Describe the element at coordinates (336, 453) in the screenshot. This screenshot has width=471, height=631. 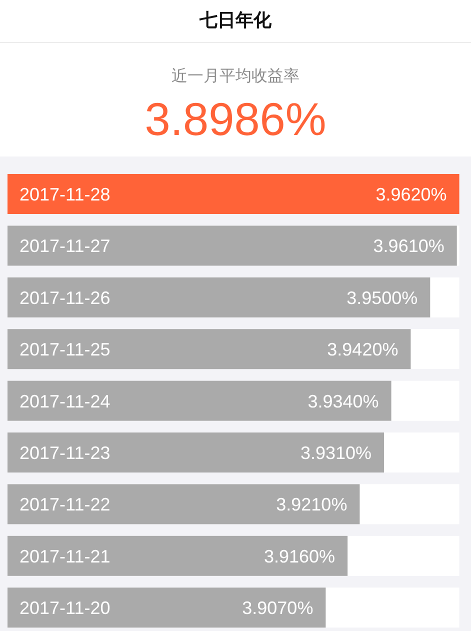
I see `value-label: 3.9310%` at that location.